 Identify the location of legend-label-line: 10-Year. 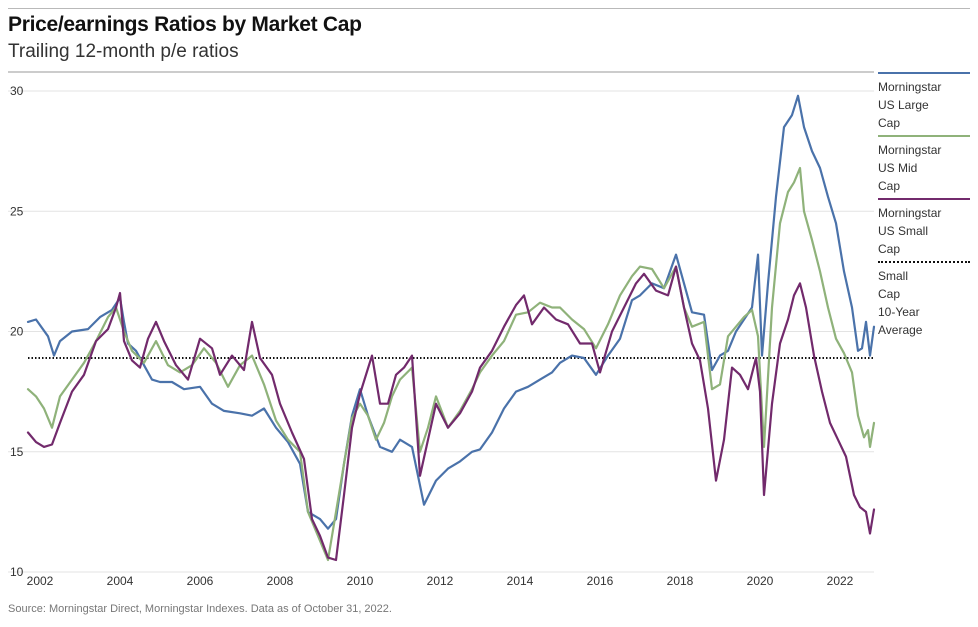
(899, 312).